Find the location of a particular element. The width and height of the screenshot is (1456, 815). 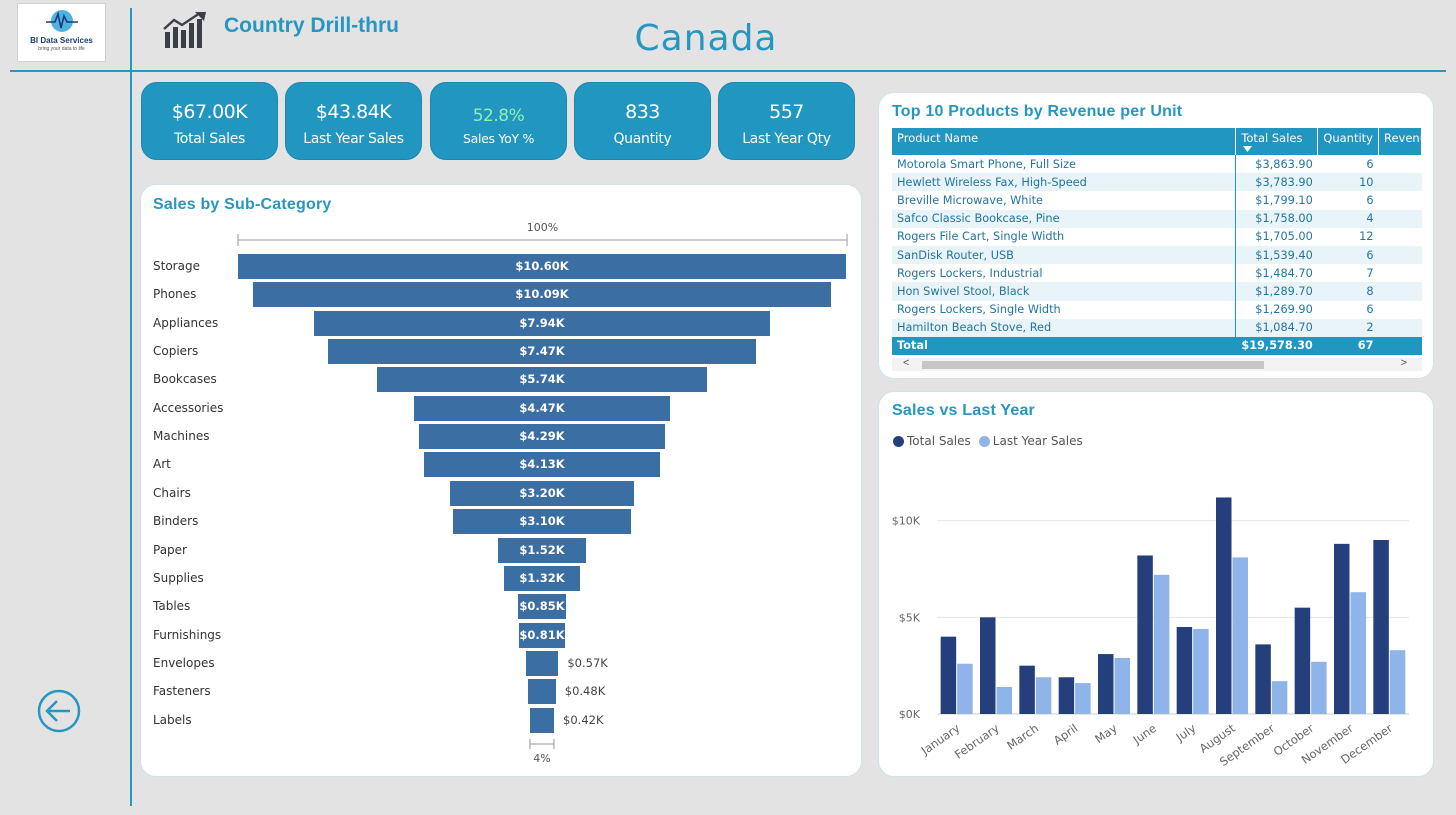

cell-total-sales: $1,084.70 is located at coordinates (1276, 327).